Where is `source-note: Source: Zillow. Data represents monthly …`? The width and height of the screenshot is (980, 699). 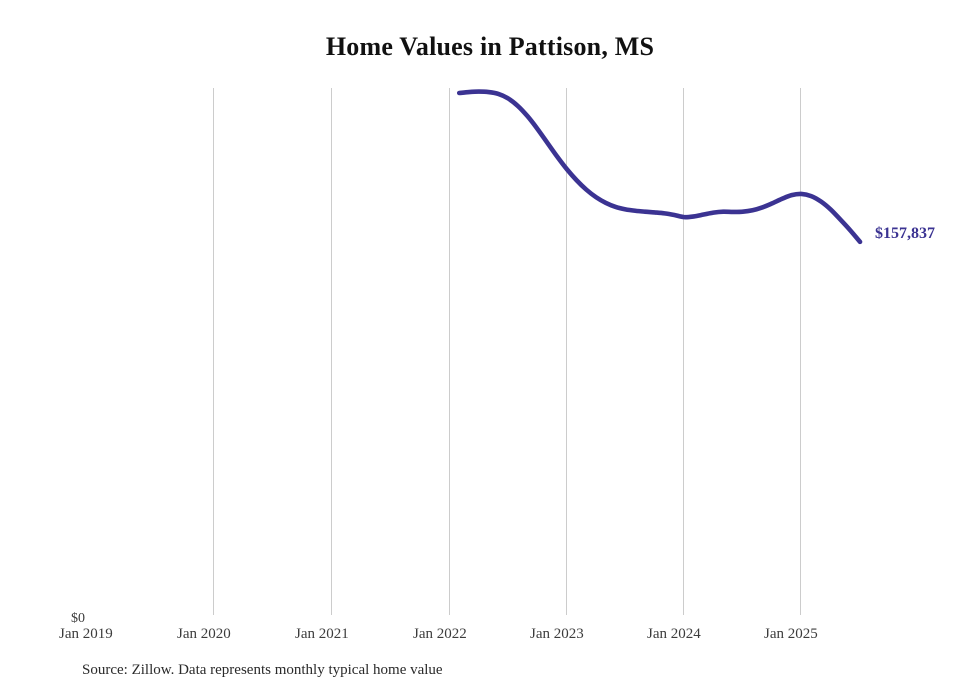
source-note: Source: Zillow. Data represents monthly … is located at coordinates (262, 670).